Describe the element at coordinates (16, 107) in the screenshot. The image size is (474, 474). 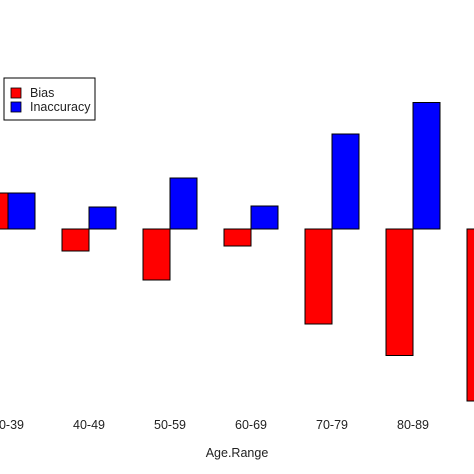
I see `legend-swatch-inaccuracy` at that location.